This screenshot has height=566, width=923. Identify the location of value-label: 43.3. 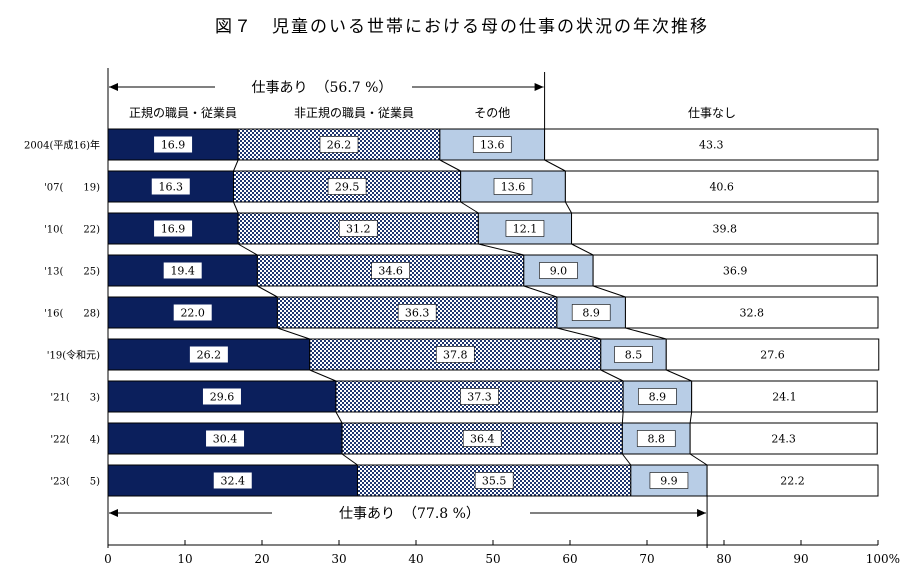
(711, 145).